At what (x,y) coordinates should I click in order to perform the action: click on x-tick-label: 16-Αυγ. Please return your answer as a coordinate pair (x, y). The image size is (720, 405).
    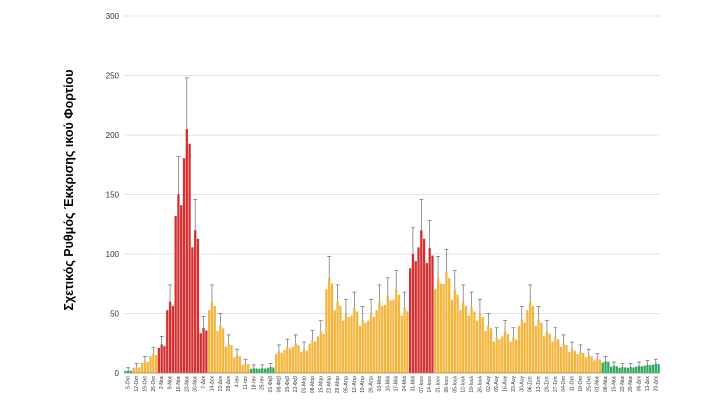
    Looking at the image, I should click on (506, 384).